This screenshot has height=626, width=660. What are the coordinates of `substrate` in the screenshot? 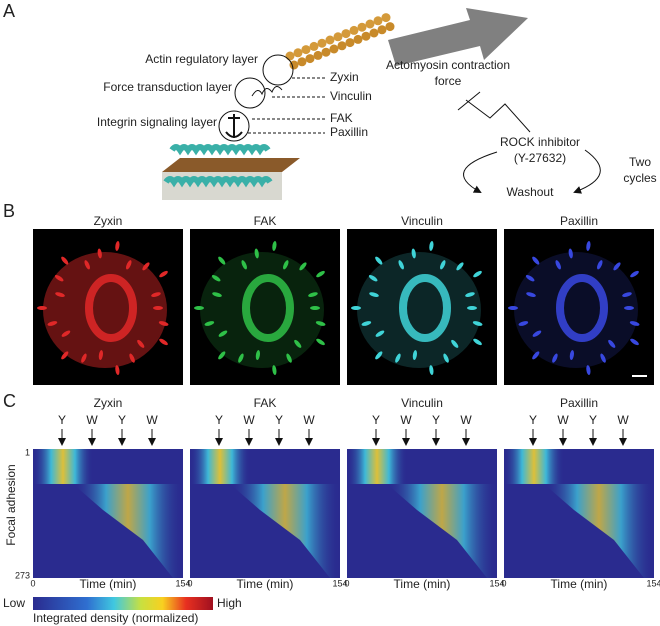 It's located at (231, 165).